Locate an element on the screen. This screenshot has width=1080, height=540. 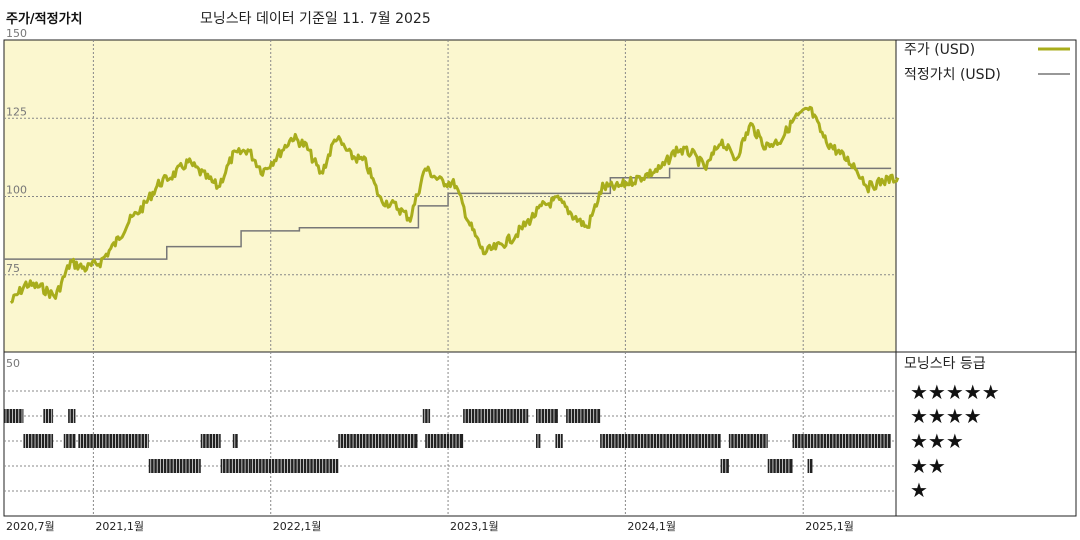
x-tick-3: 2023,1월 is located at coordinates (474, 526).